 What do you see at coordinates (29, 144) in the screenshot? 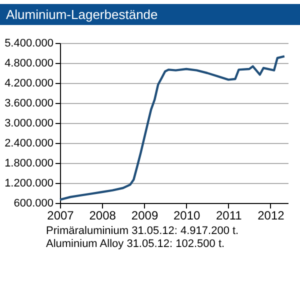
I see `y-tick-label: 2.400.000` at bounding box center [29, 144].